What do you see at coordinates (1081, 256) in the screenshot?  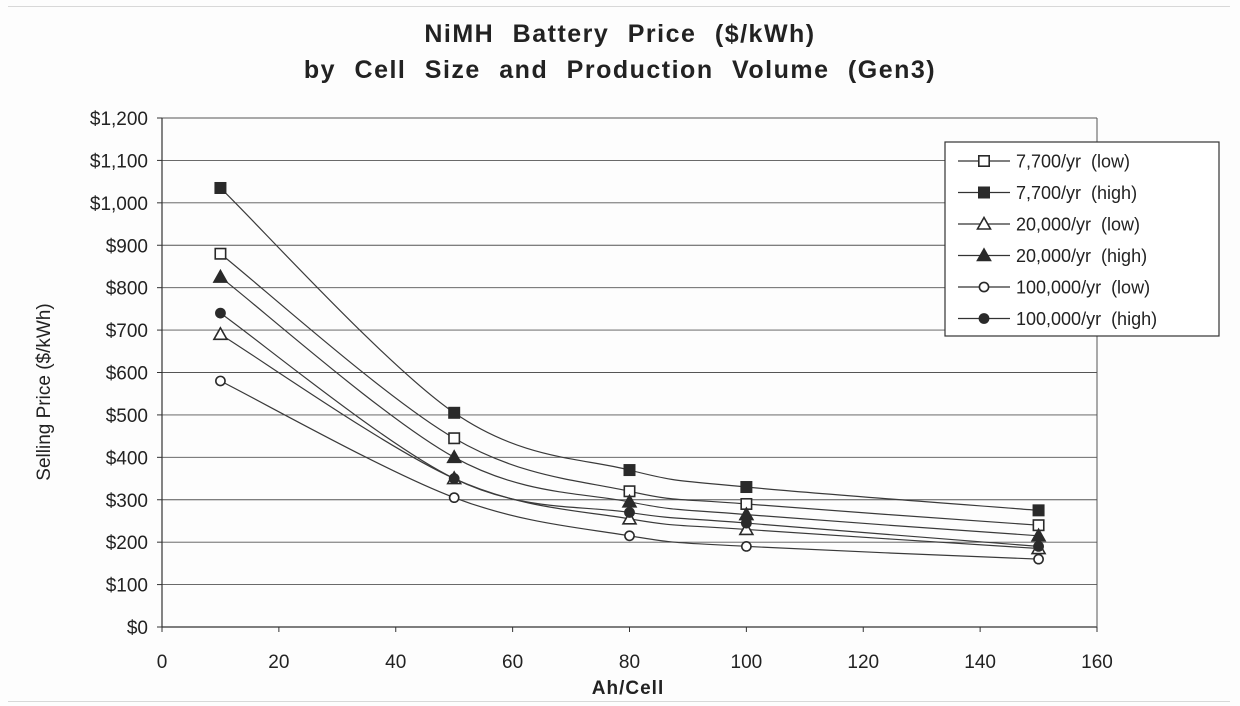 I see `legend-label: 20,000/yr (high)` at bounding box center [1081, 256].